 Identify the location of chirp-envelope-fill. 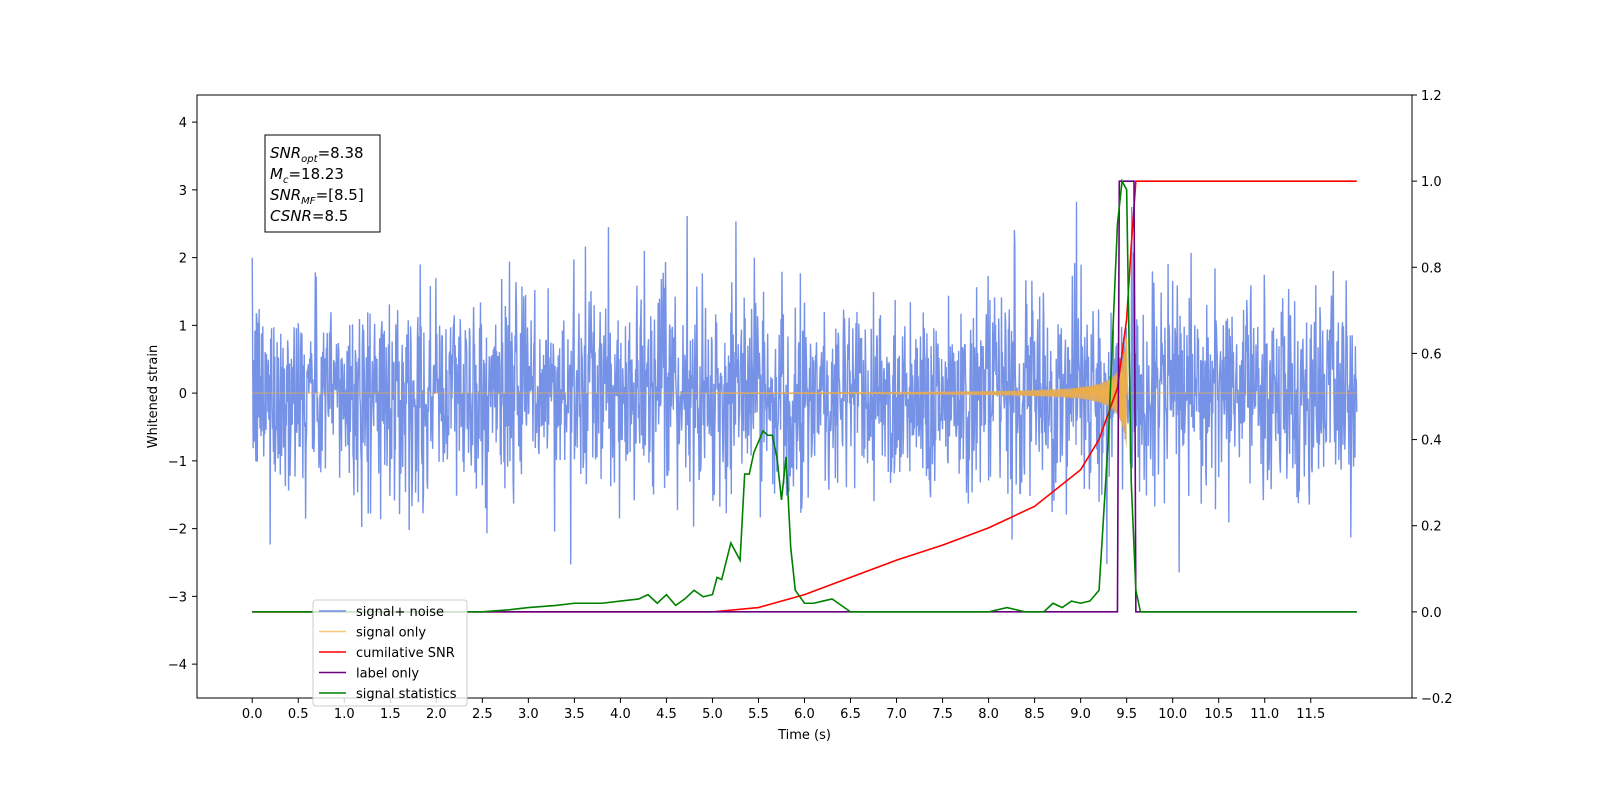
(919, 393).